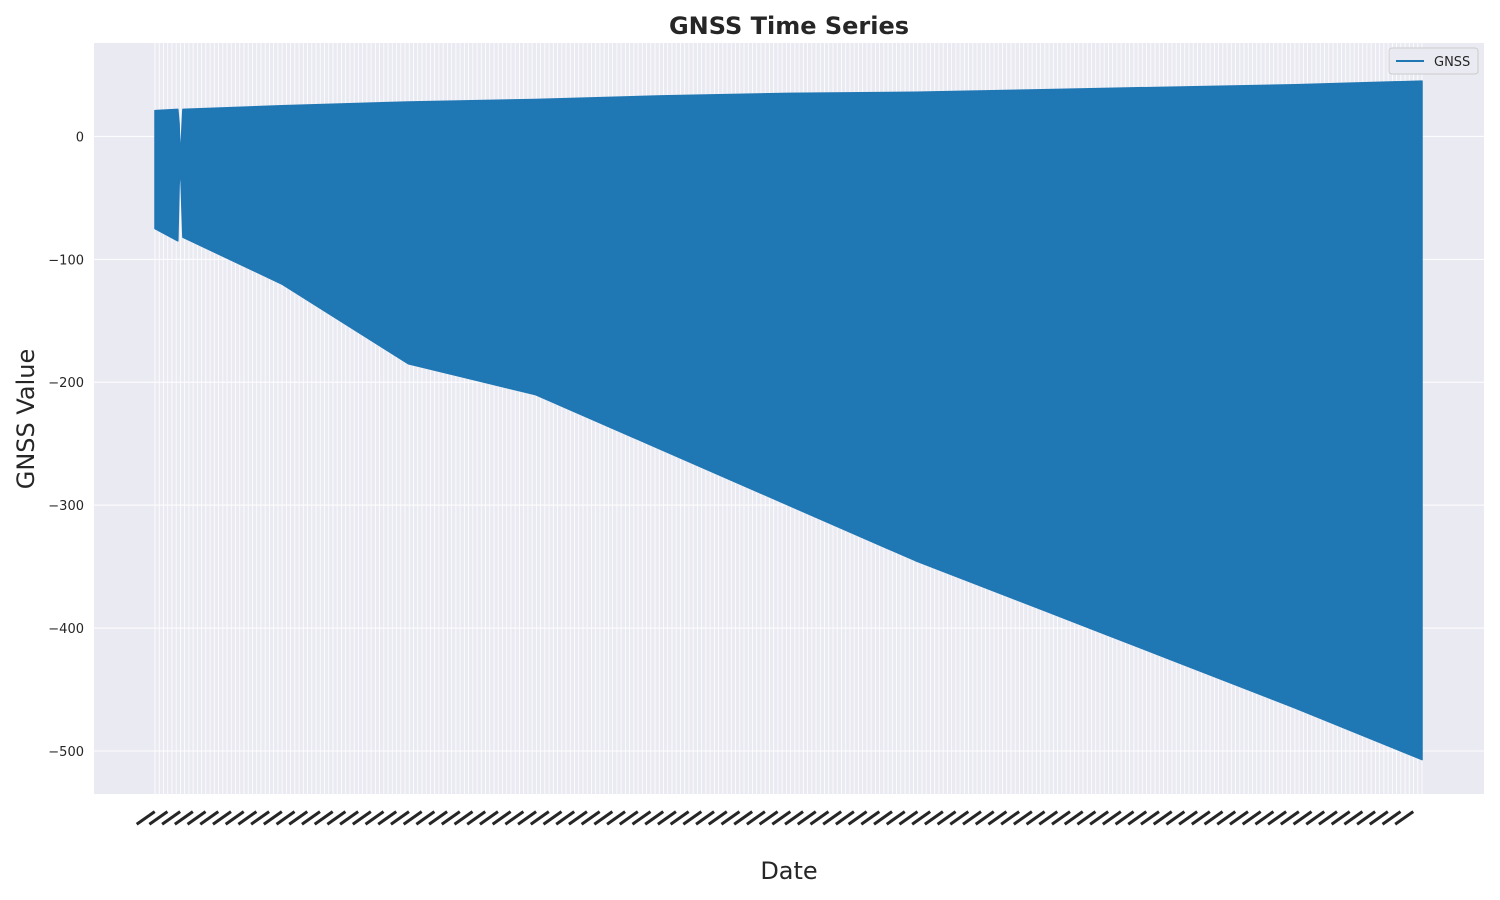  I want to click on y-axis-label: GNSS Value, so click(26, 419).